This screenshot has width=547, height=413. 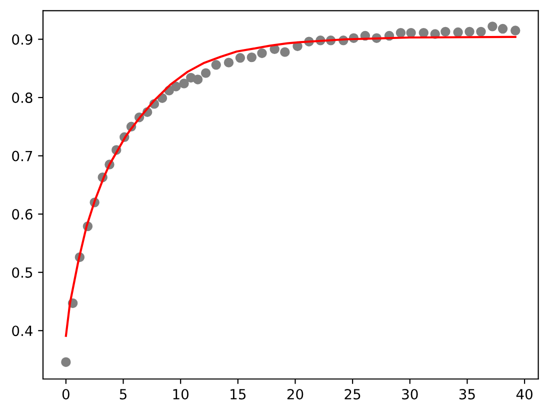 I want to click on x-tick-label: 35, so click(x=467, y=394).